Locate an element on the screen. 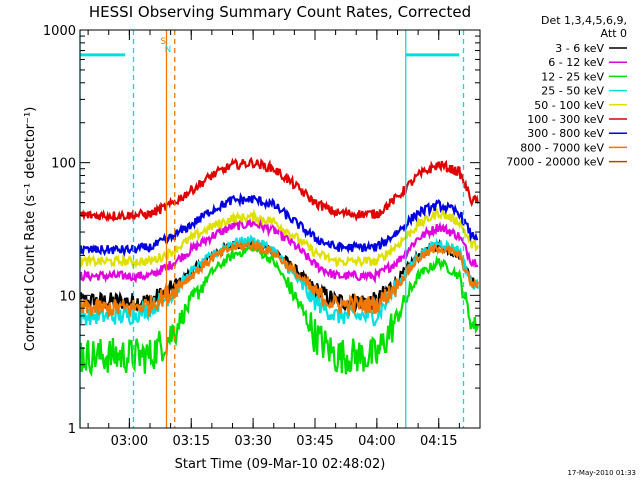 The width and height of the screenshot is (640, 480). series-line-800-7000keV is located at coordinates (279, 279).